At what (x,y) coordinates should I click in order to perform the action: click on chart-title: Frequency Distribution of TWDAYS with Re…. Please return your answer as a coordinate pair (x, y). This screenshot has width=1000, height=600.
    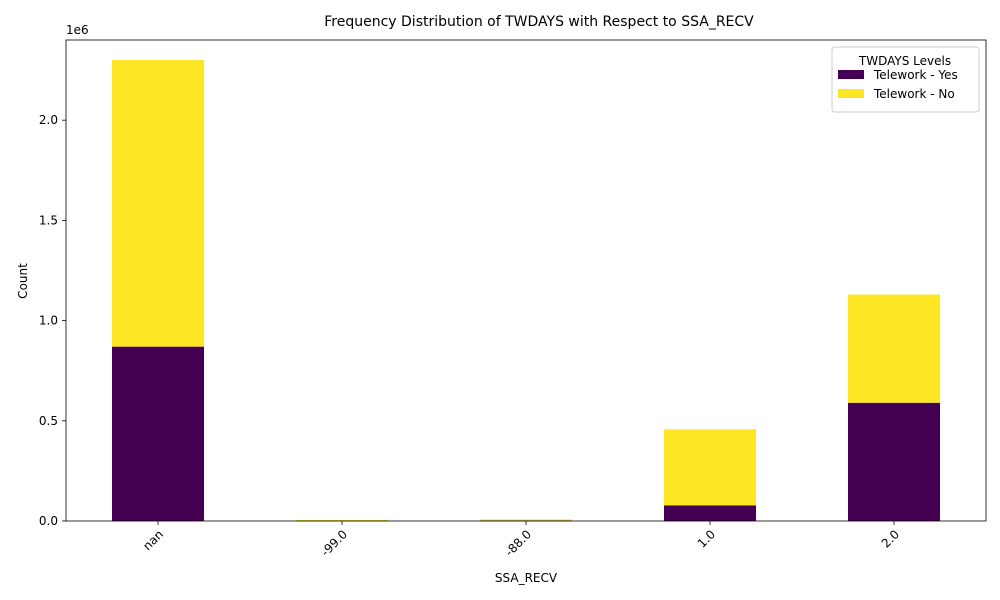
    Looking at the image, I should click on (539, 22).